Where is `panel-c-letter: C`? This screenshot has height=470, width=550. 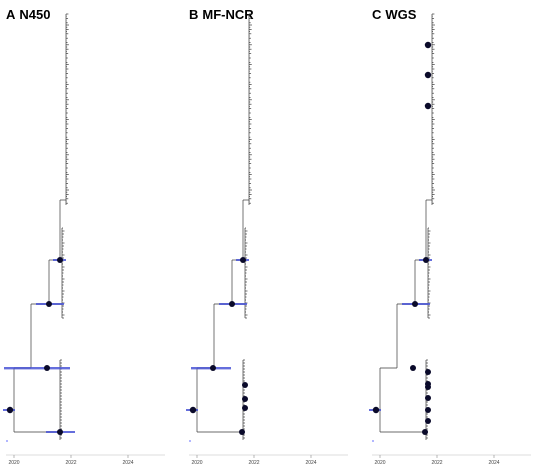
panel-c-letter: C is located at coordinates (377, 14).